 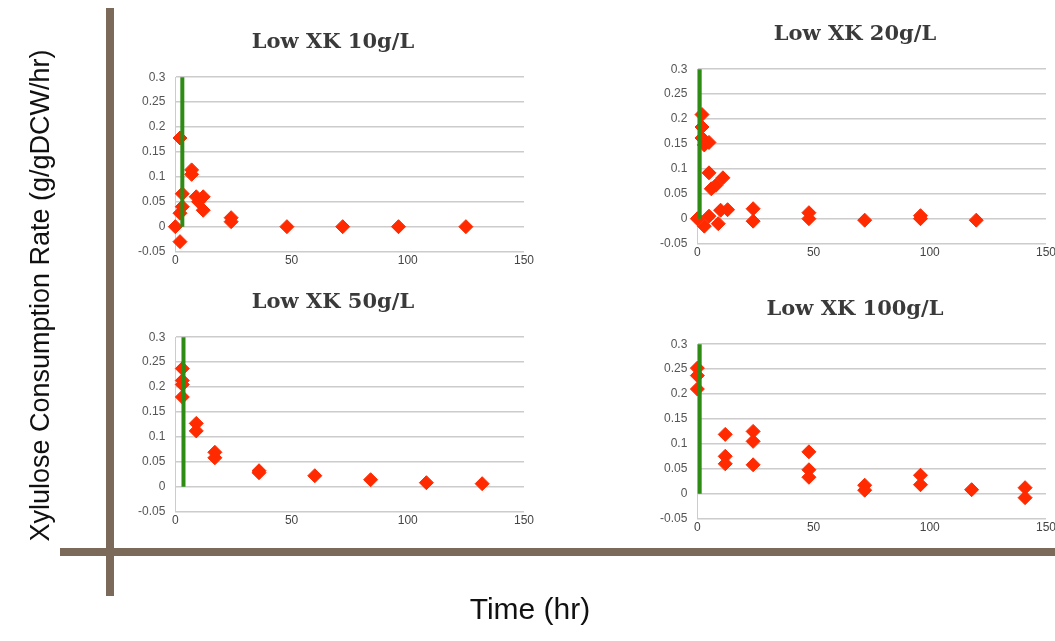 What do you see at coordinates (333, 40) in the screenshot?
I see `chart-title: Low XK 10g/L` at bounding box center [333, 40].